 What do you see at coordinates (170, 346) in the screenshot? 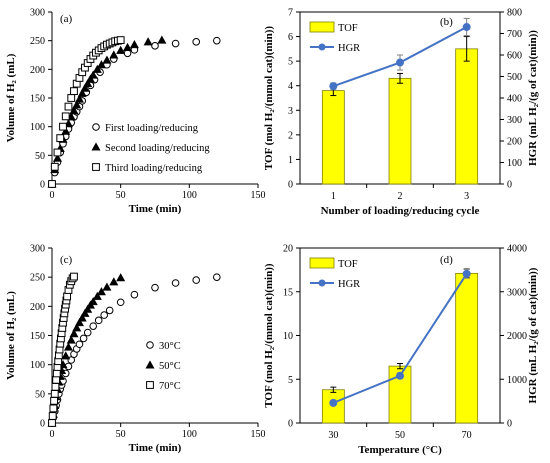
I see `legend-label: 30°C` at bounding box center [170, 346].